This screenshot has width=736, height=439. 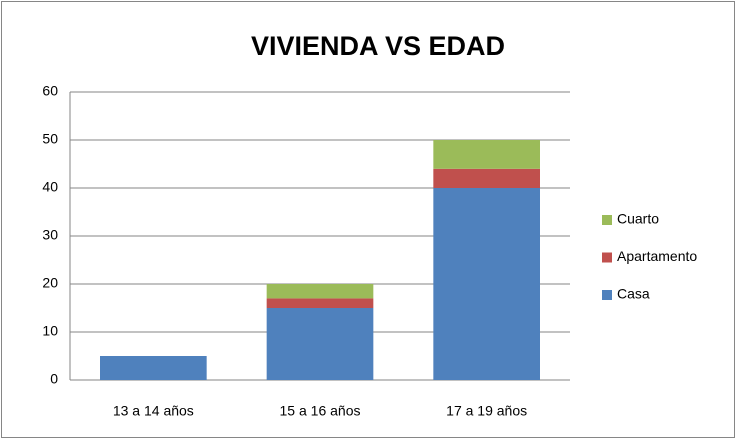 What do you see at coordinates (50, 331) in the screenshot?
I see `y-tick-label: 10` at bounding box center [50, 331].